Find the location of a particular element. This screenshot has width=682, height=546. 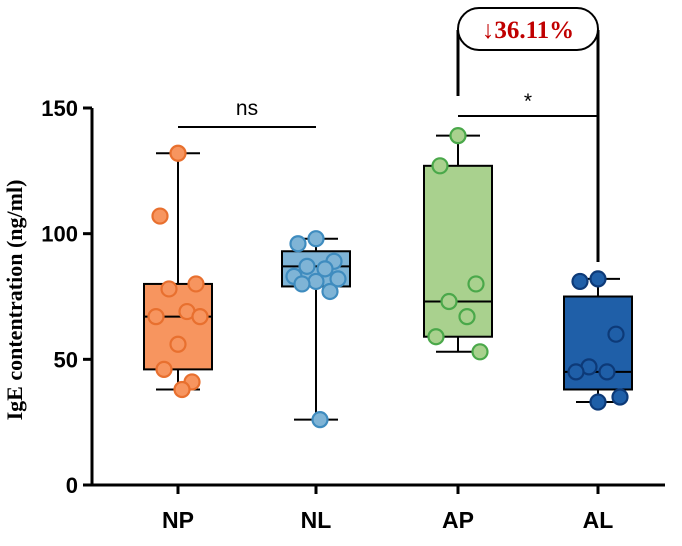

y-tick-label-50: 50 is located at coordinates (66, 359).